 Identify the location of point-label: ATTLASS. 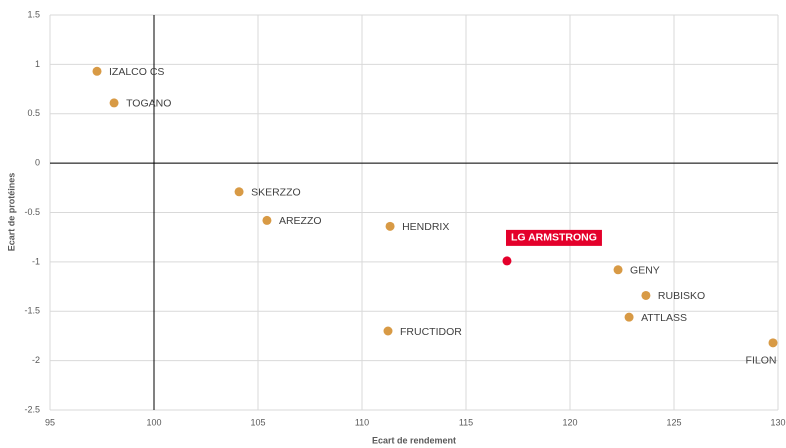
(664, 318).